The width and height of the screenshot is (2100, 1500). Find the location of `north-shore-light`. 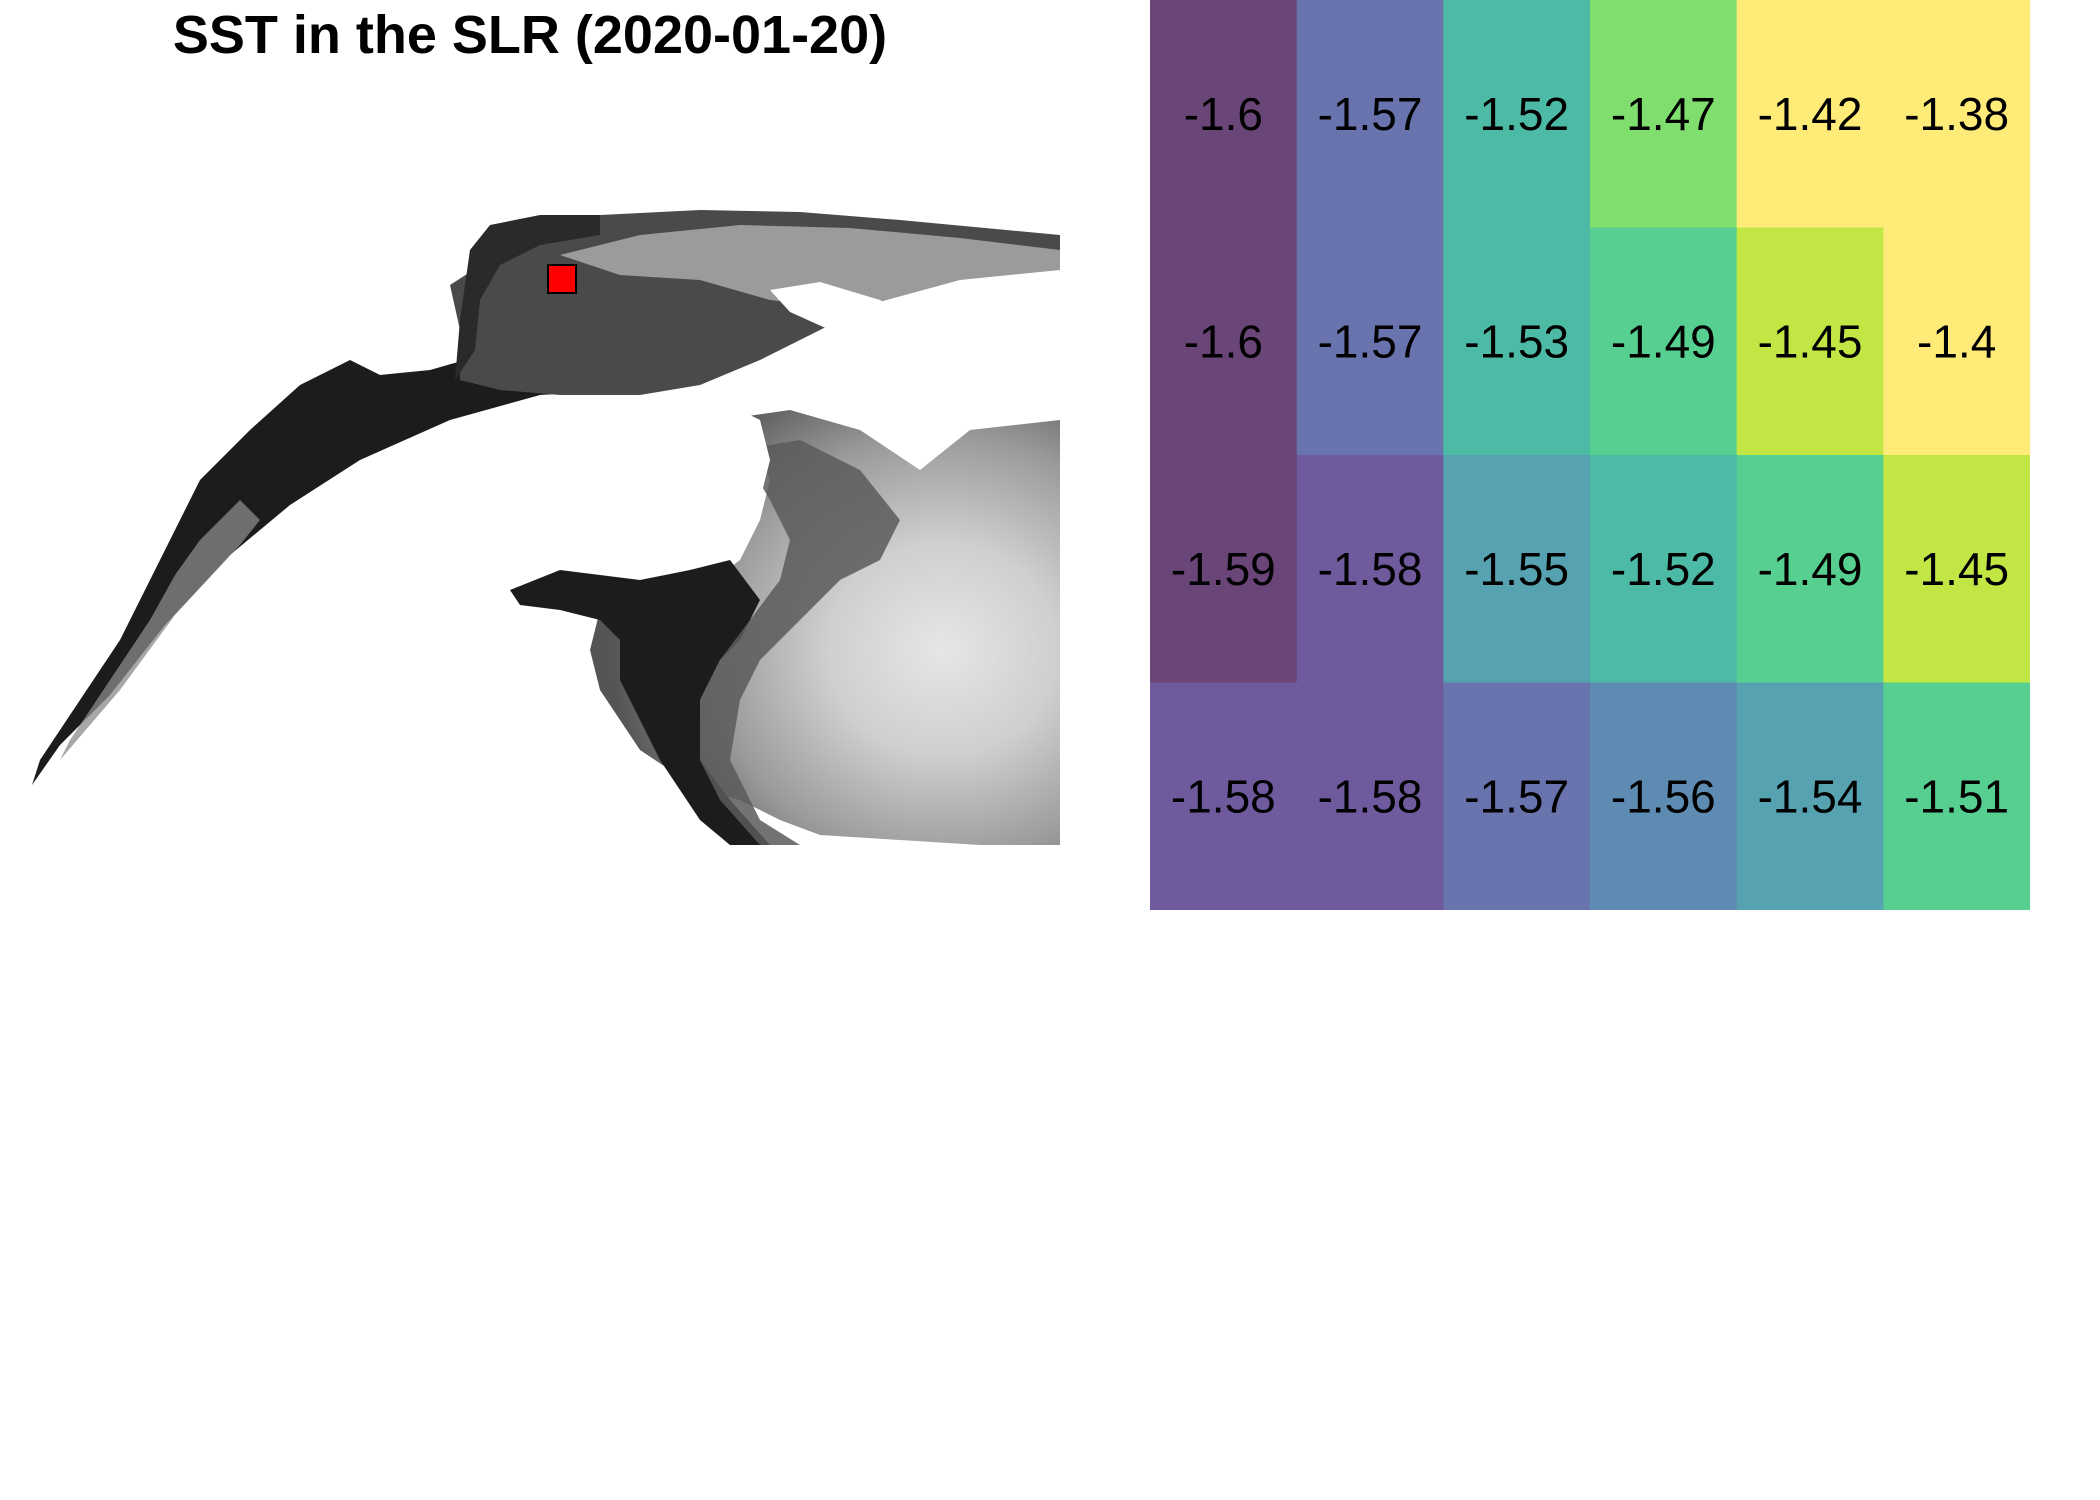

north-shore-light is located at coordinates (810, 267).